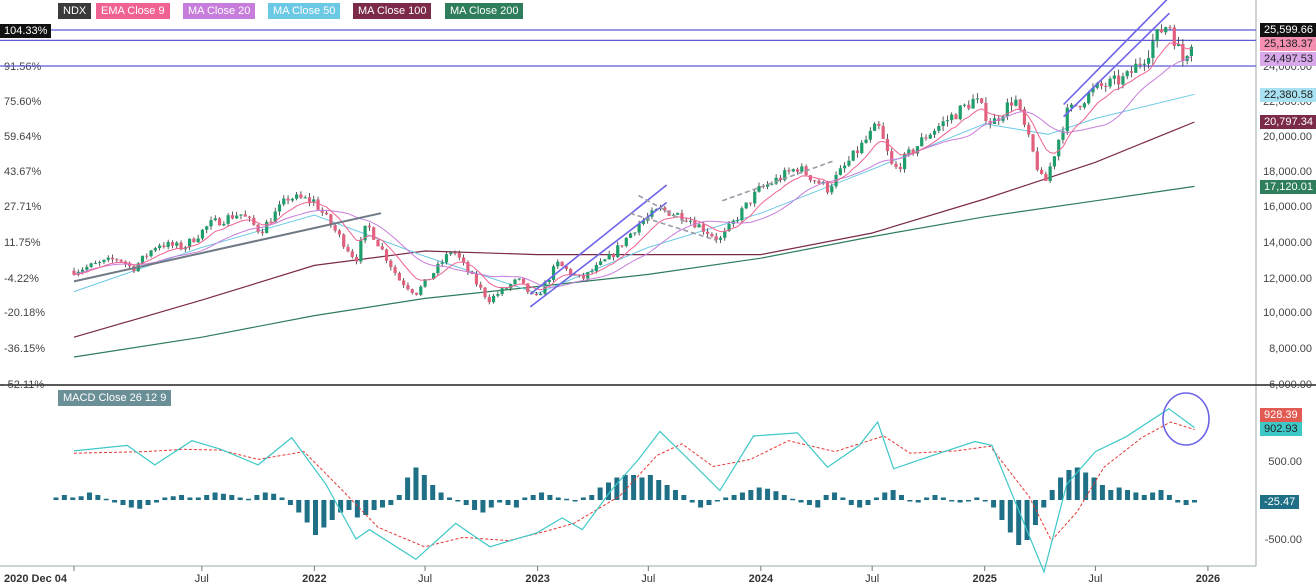 This screenshot has height=587, width=1316. What do you see at coordinates (23, 207) in the screenshot?
I see `pct-tick-label: 27.71%` at bounding box center [23, 207].